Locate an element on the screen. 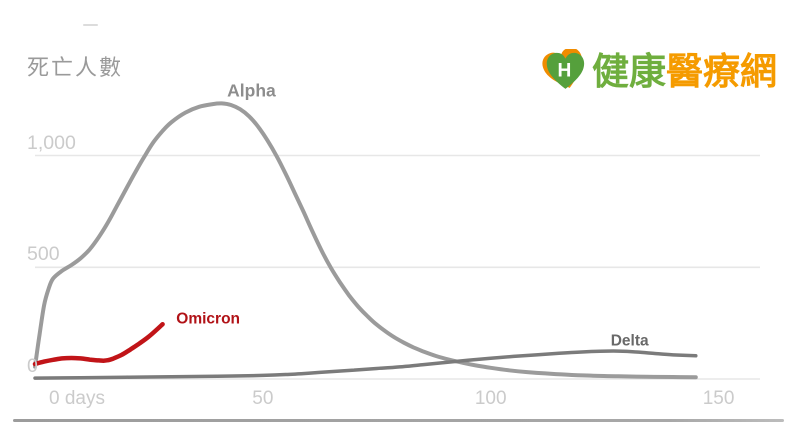 The image size is (792, 446). x-tick-label-0-days: 0 days is located at coordinates (77, 398).